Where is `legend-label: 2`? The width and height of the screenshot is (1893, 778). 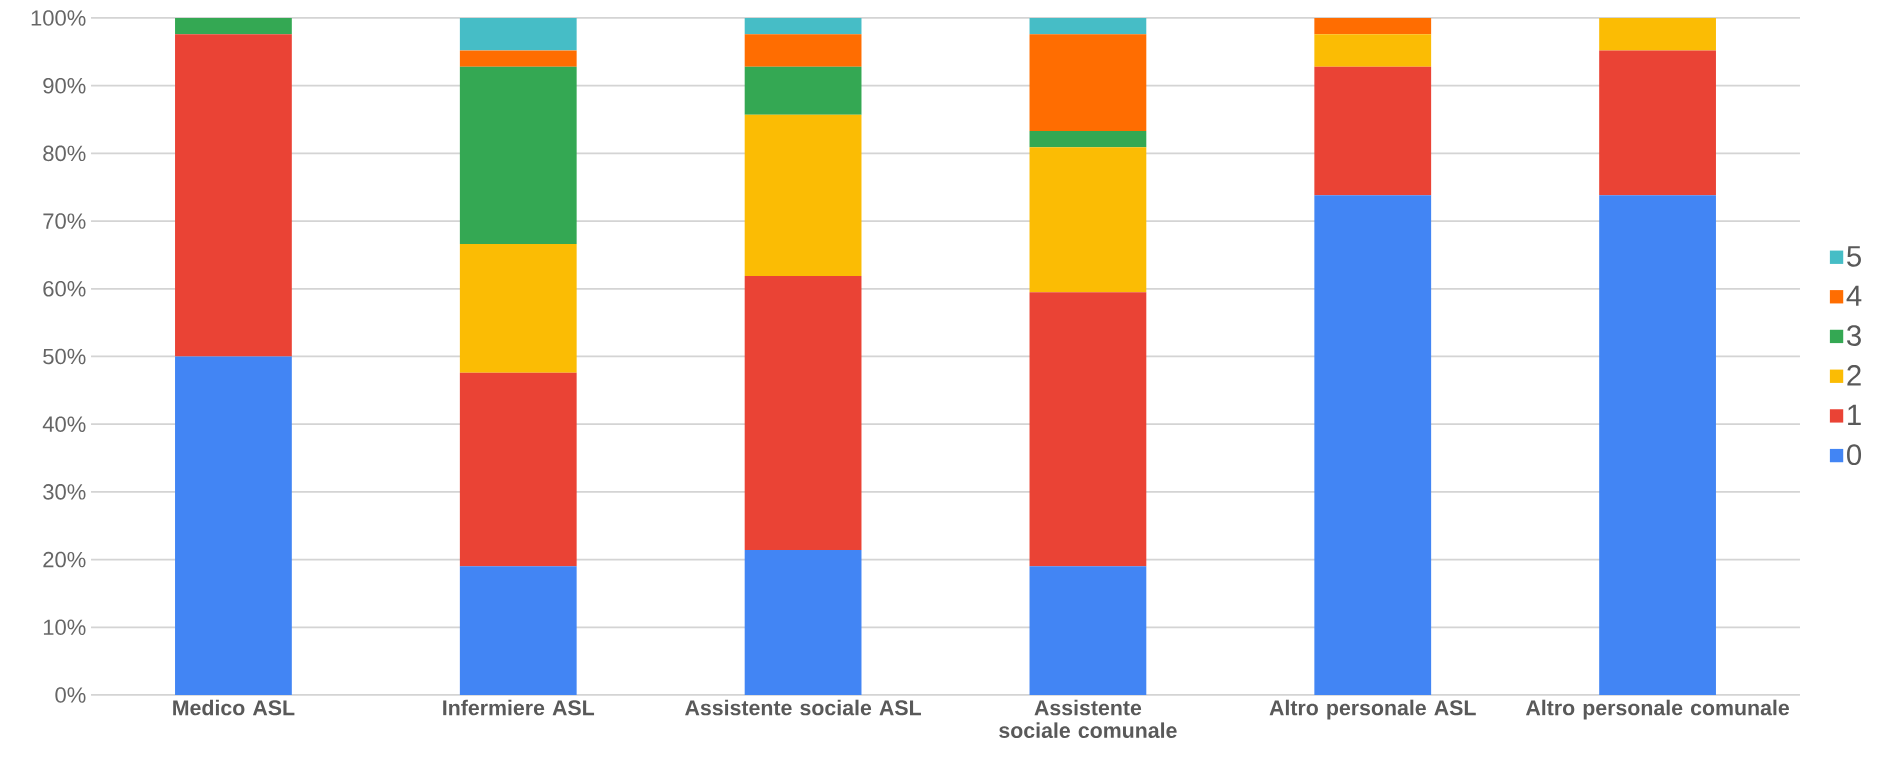
legend-label: 2 is located at coordinates (1854, 375).